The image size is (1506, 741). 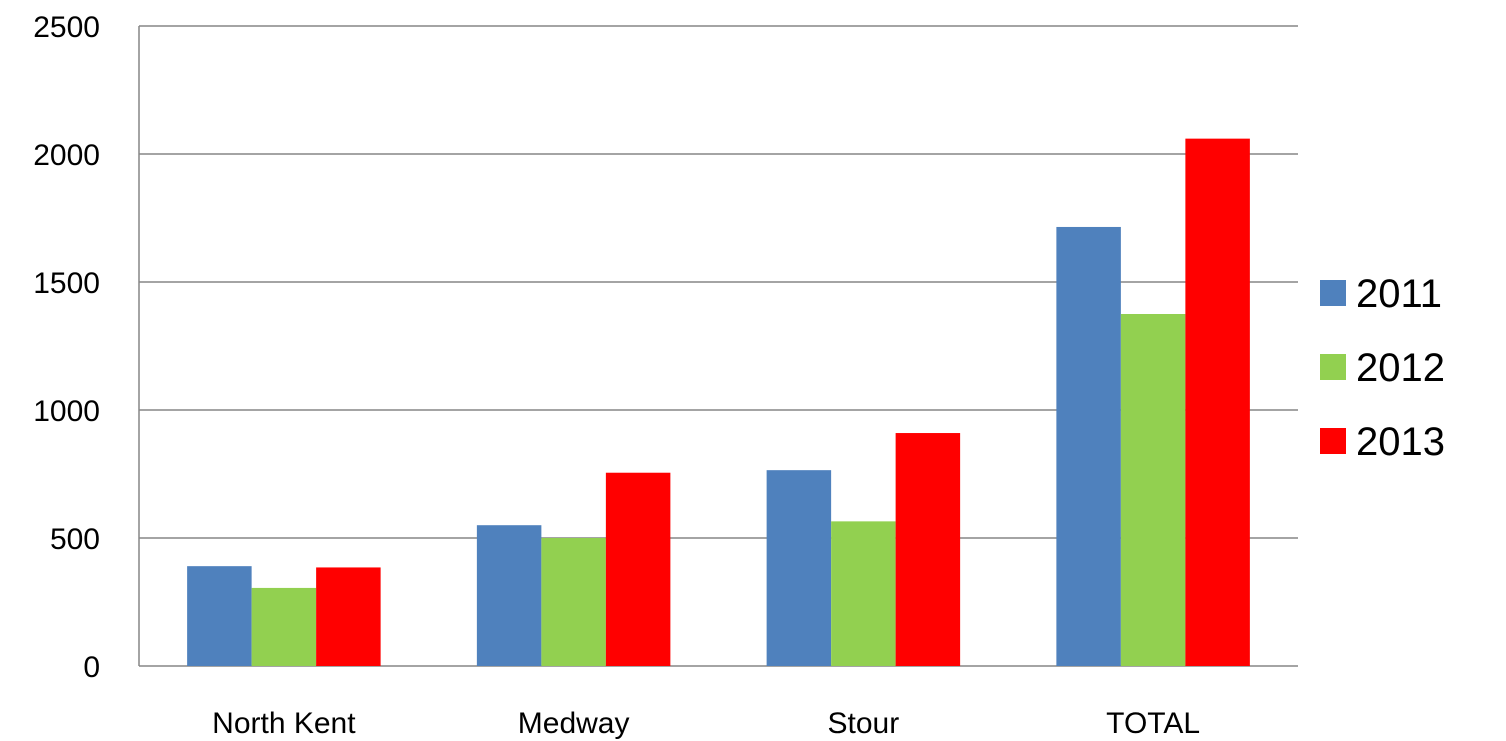 I want to click on bar-2011-stour, so click(x=799, y=568).